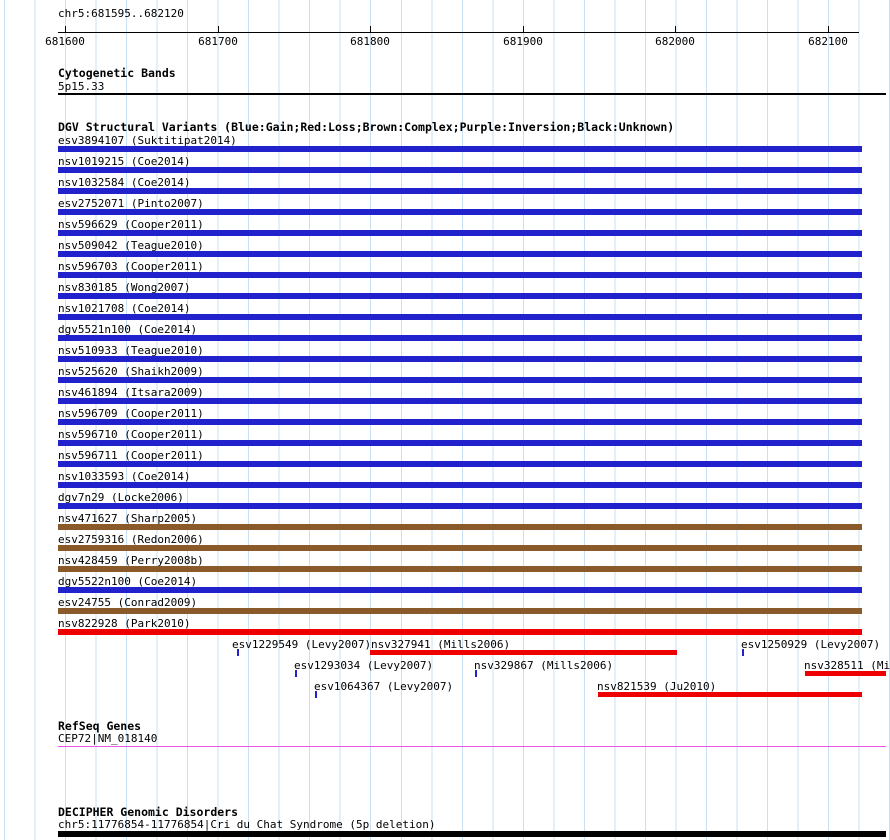  What do you see at coordinates (364, 665) in the screenshot?
I see `dgv-variant-label: esv1293034 (Levy2007)` at bounding box center [364, 665].